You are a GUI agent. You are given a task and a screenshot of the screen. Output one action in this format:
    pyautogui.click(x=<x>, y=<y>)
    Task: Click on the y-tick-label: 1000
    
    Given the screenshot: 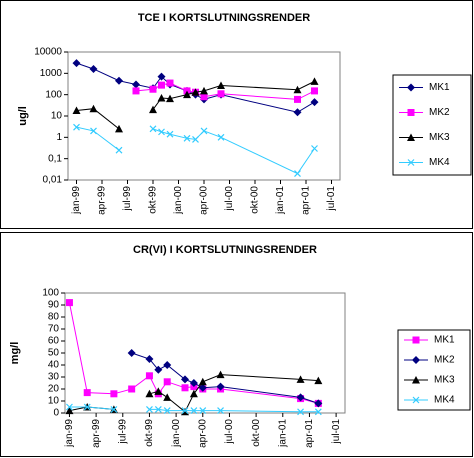 What is the action you would take?
    pyautogui.click(x=51, y=73)
    